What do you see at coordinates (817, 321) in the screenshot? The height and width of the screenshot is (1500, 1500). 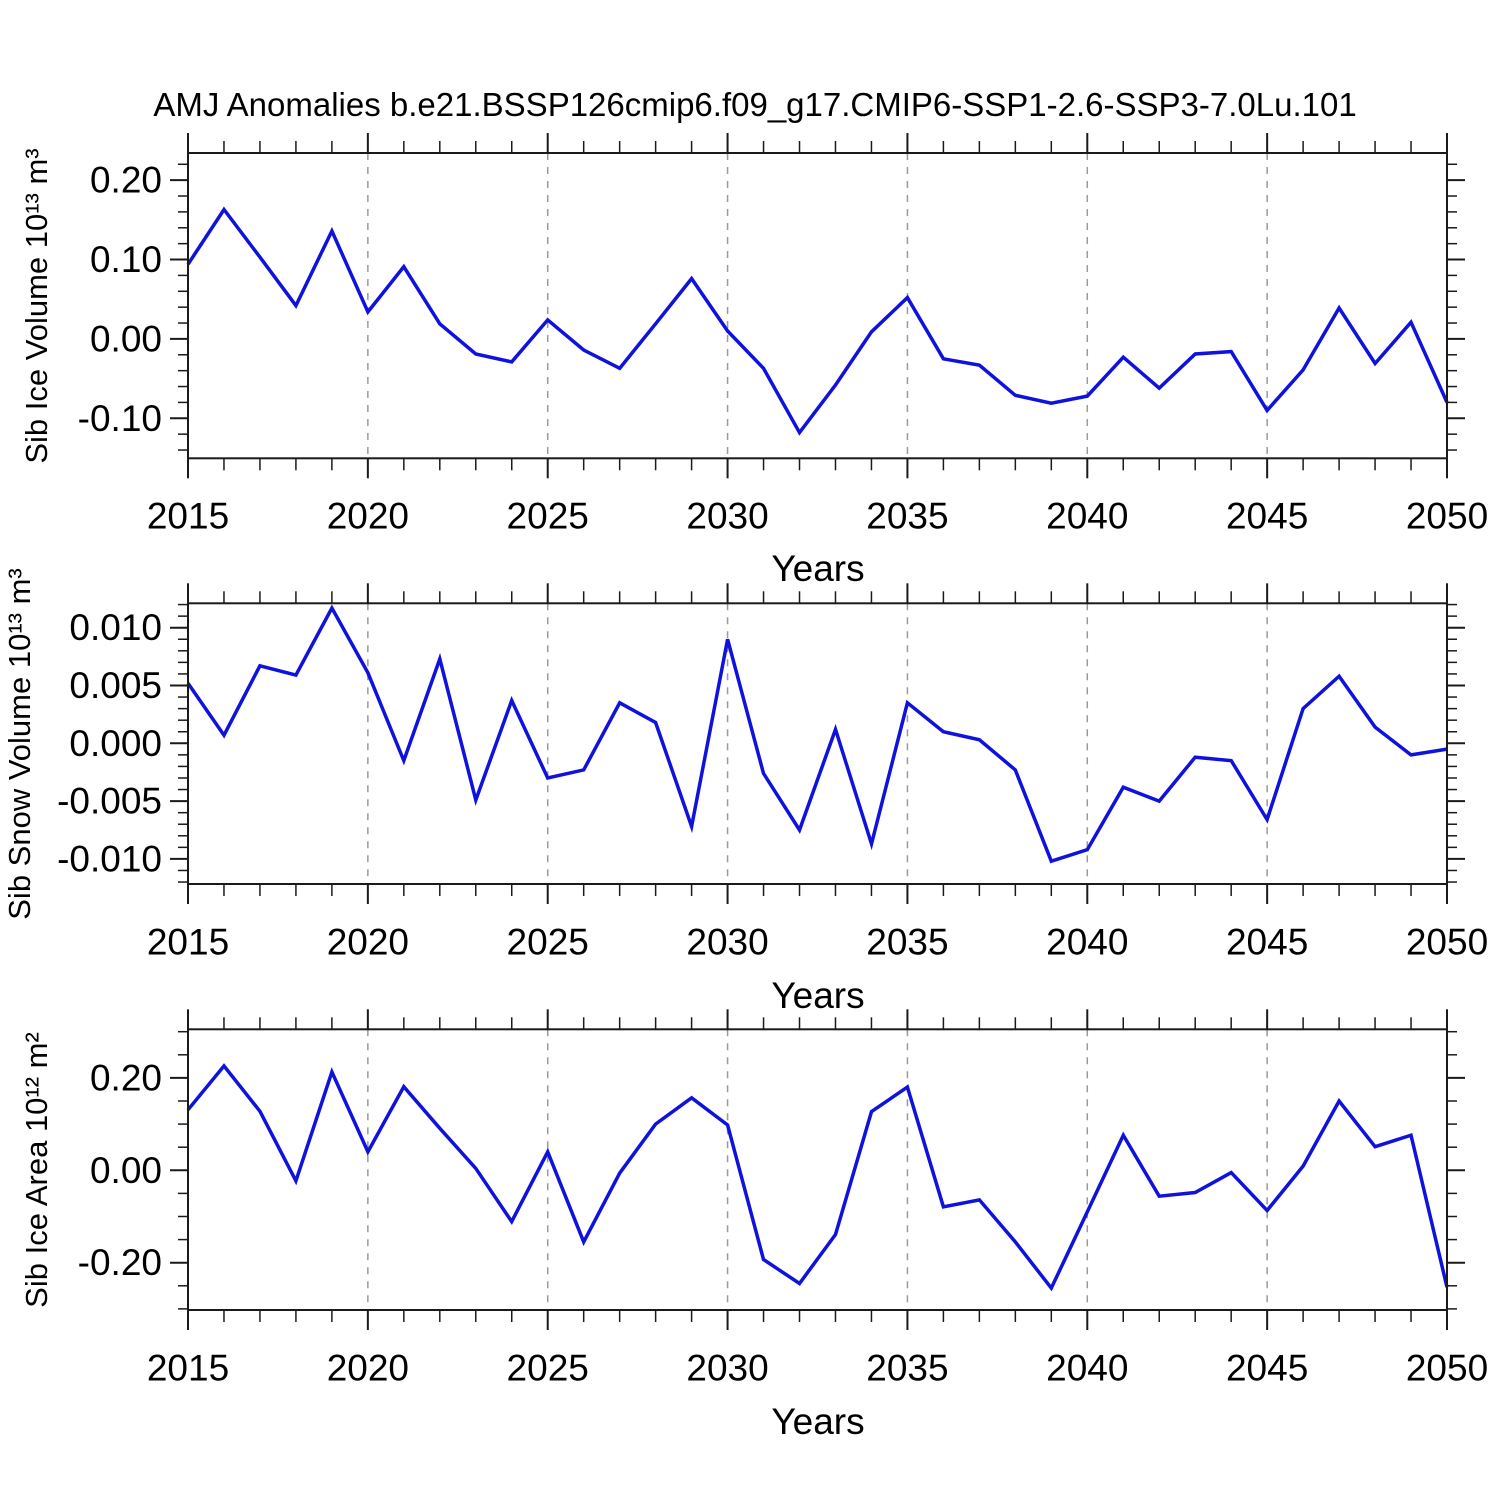 I see `sib-ice-volume-line` at bounding box center [817, 321].